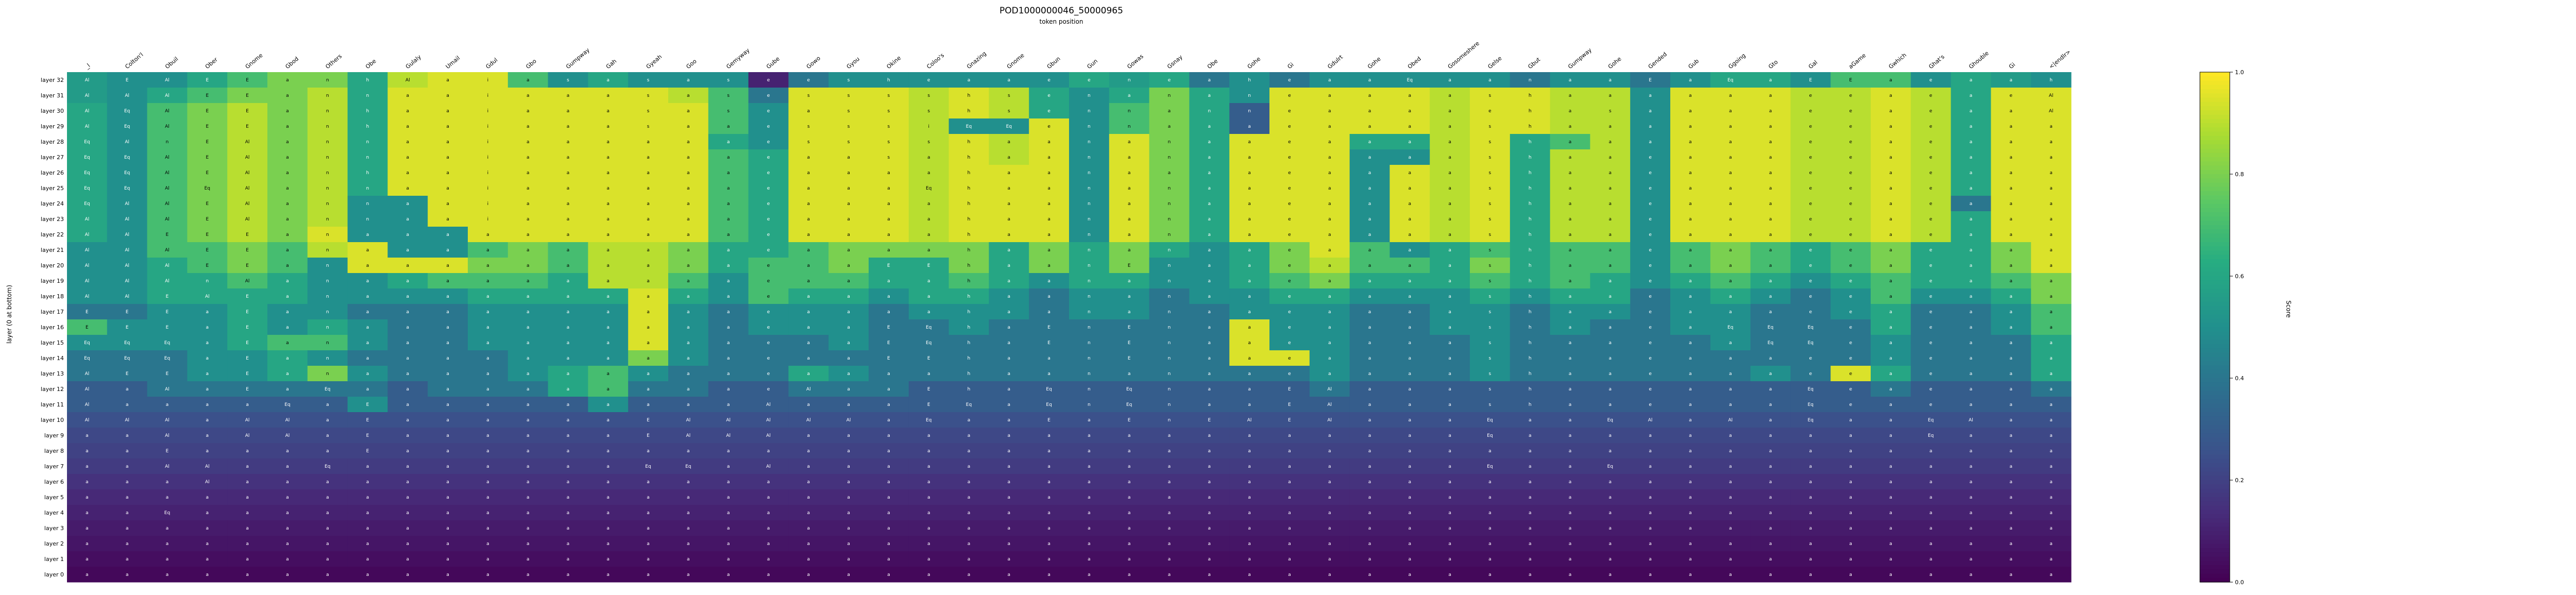 This screenshot has height=595, width=2576. What do you see at coordinates (54, 435) in the screenshot?
I see `y-tick-label: layer 9` at bounding box center [54, 435].